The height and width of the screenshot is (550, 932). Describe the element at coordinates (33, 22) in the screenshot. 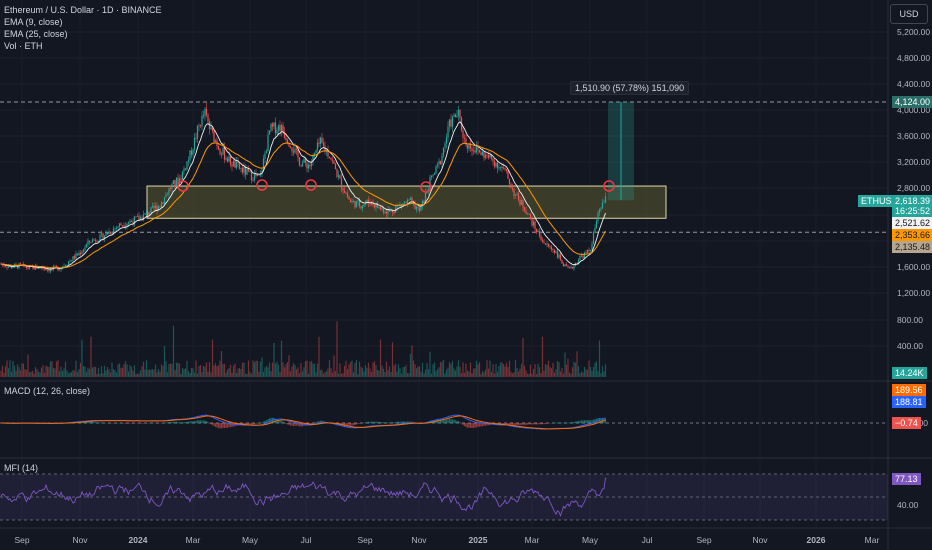

I see `legend-ema9: EMA (9, close)` at that location.